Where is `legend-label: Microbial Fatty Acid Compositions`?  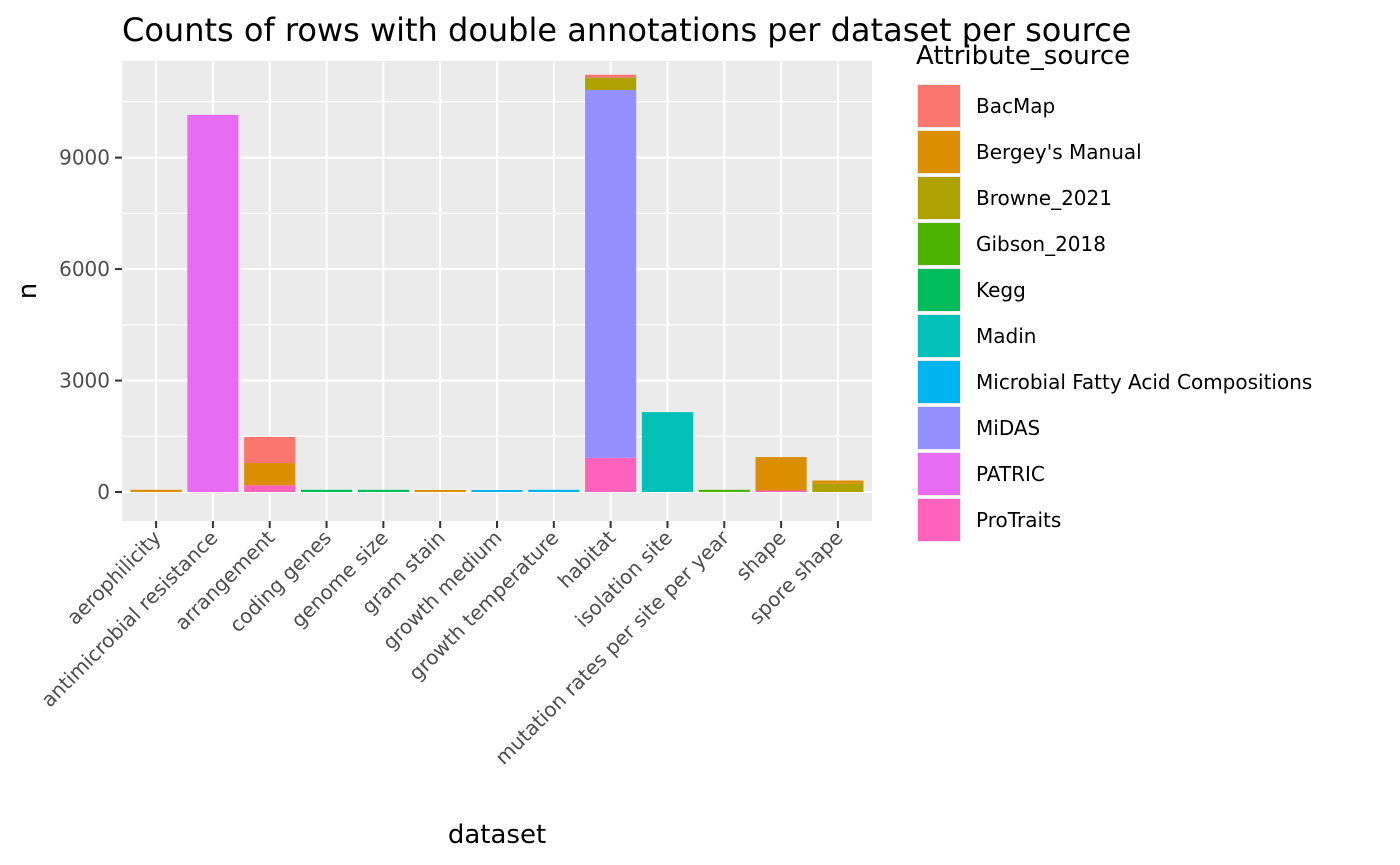
legend-label: Microbial Fatty Acid Compositions is located at coordinates (1144, 382).